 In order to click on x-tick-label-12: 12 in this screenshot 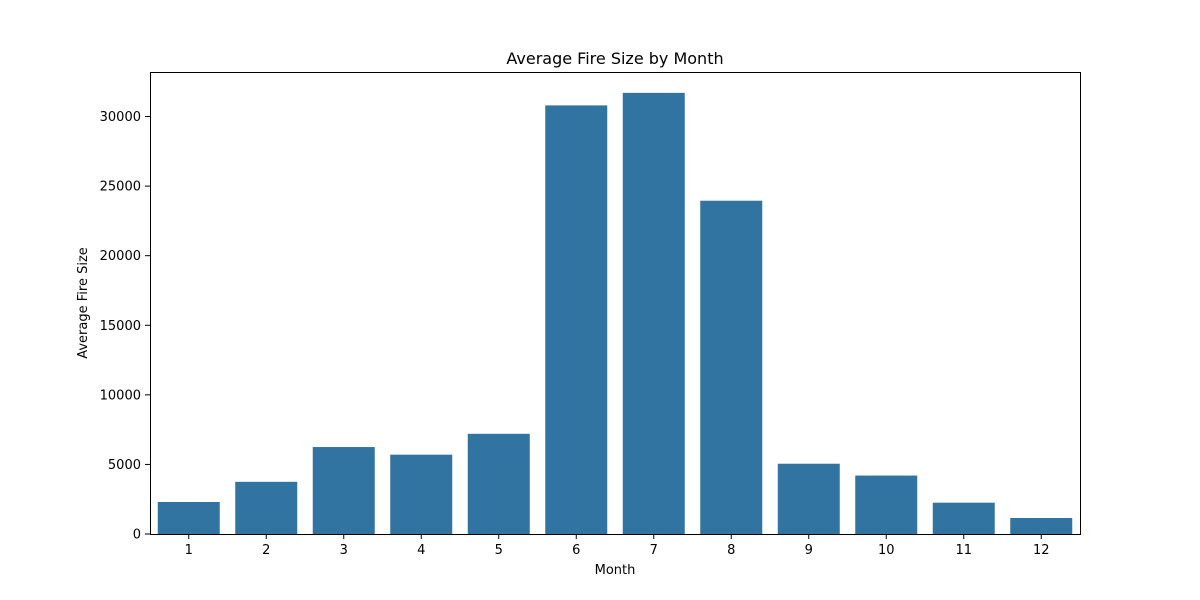, I will do `click(1041, 550)`.